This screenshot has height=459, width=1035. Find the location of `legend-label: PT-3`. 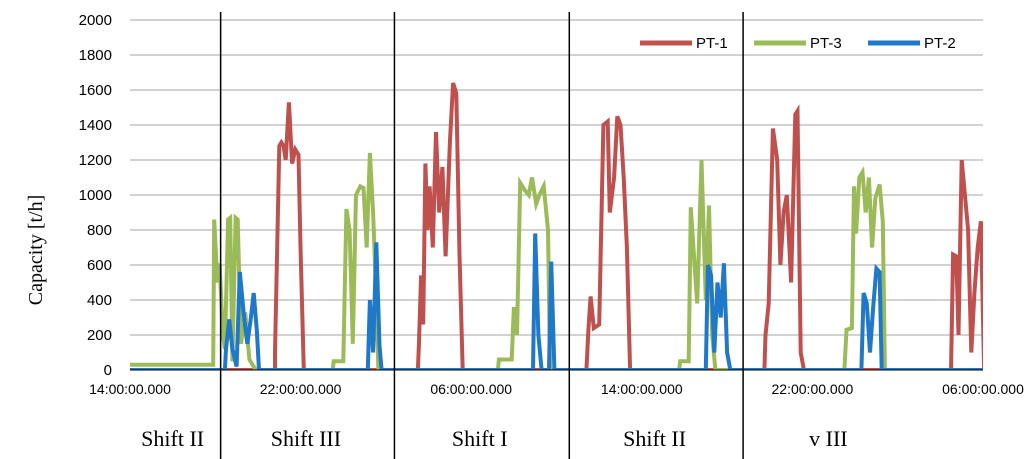

legend-label: PT-3 is located at coordinates (826, 43).